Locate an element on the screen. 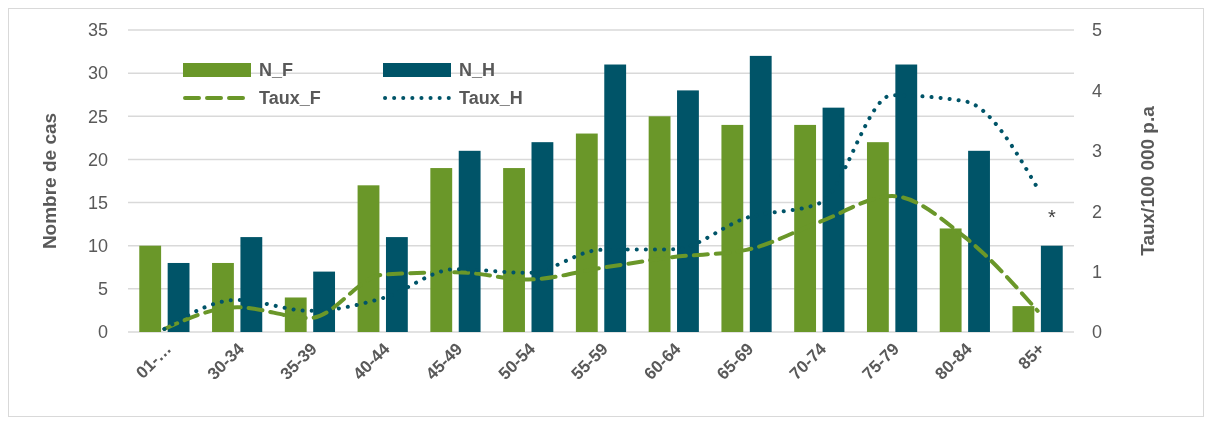 This screenshot has height=425, width=1212. y2-axis-title: Taux/100 000 p.a is located at coordinates (1147, 180).